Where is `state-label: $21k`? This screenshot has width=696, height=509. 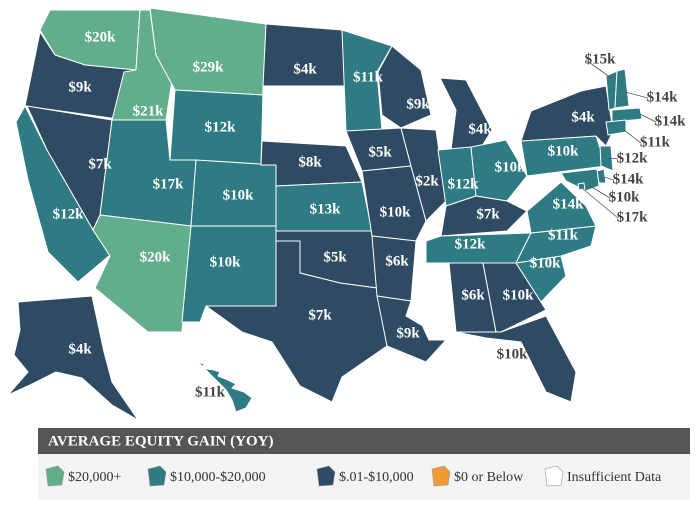 state-label: $21k is located at coordinates (149, 111).